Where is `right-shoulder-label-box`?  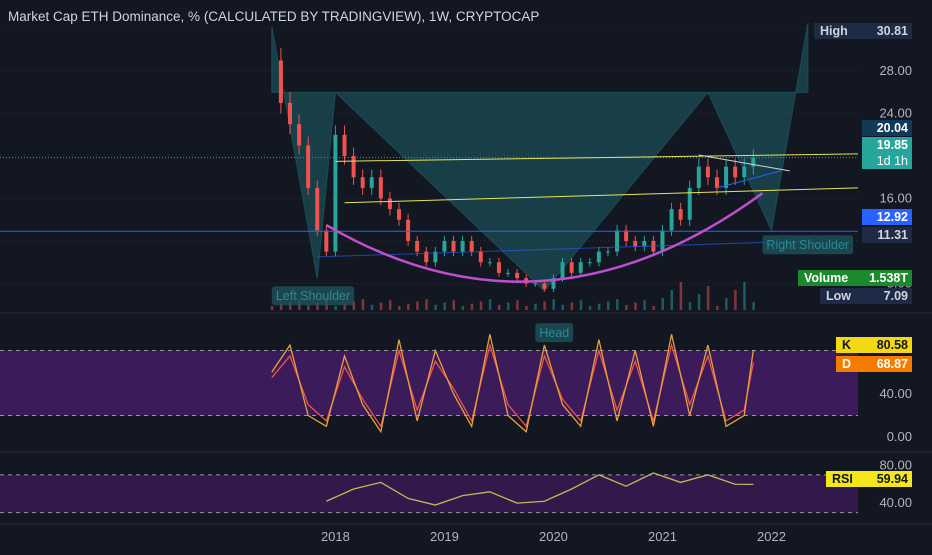 right-shoulder-label-box is located at coordinates (808, 245).